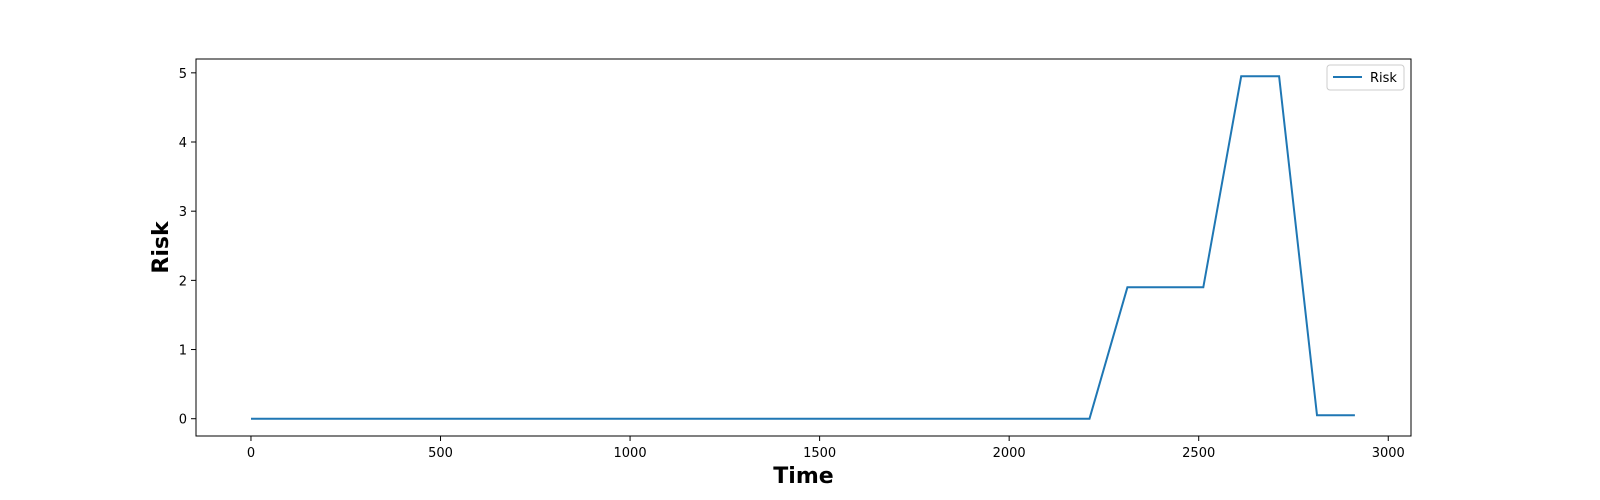 The width and height of the screenshot is (1600, 500). What do you see at coordinates (1009, 453) in the screenshot?
I see `x-tick-label: 2000` at bounding box center [1009, 453].